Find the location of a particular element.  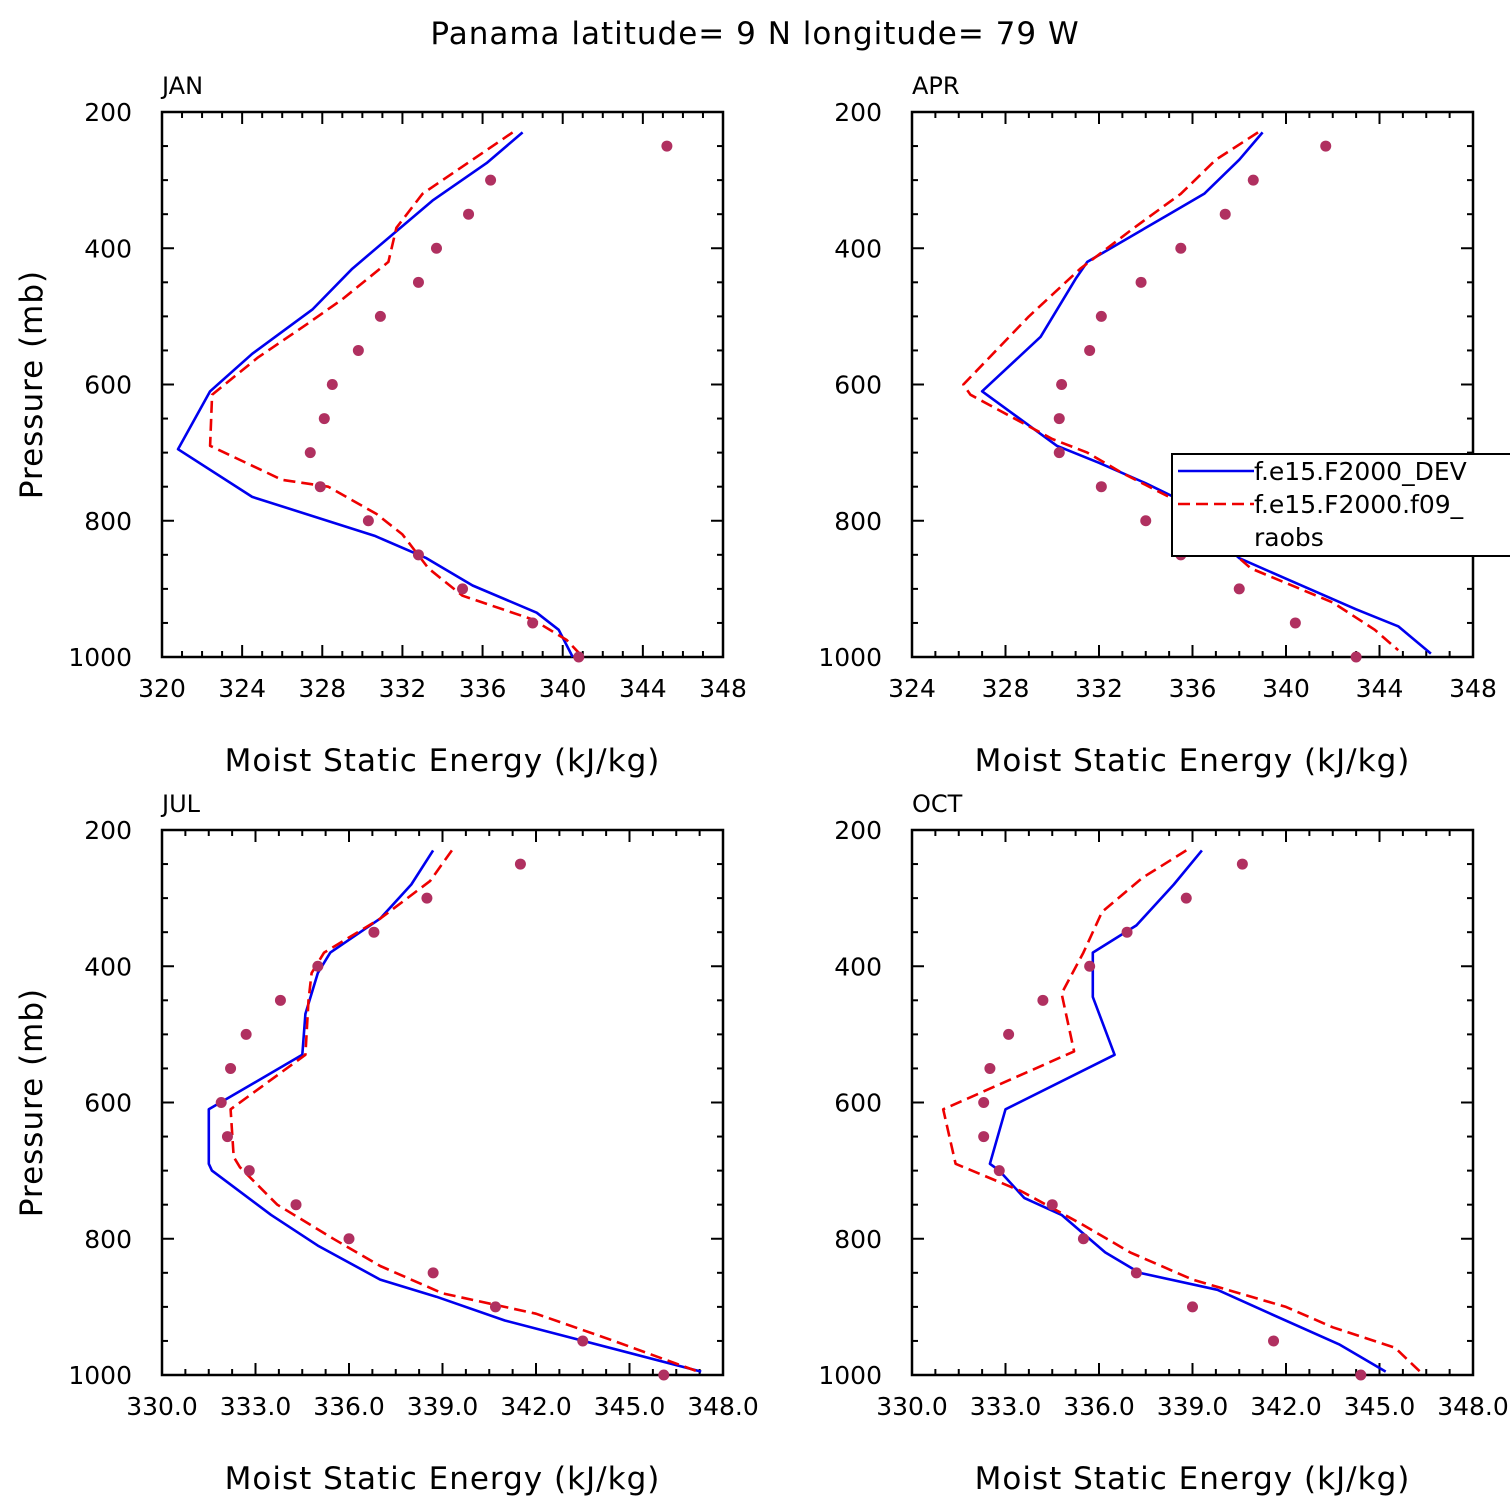

legend-label: f.e15.F2000.f09_ is located at coordinates (1359, 504).